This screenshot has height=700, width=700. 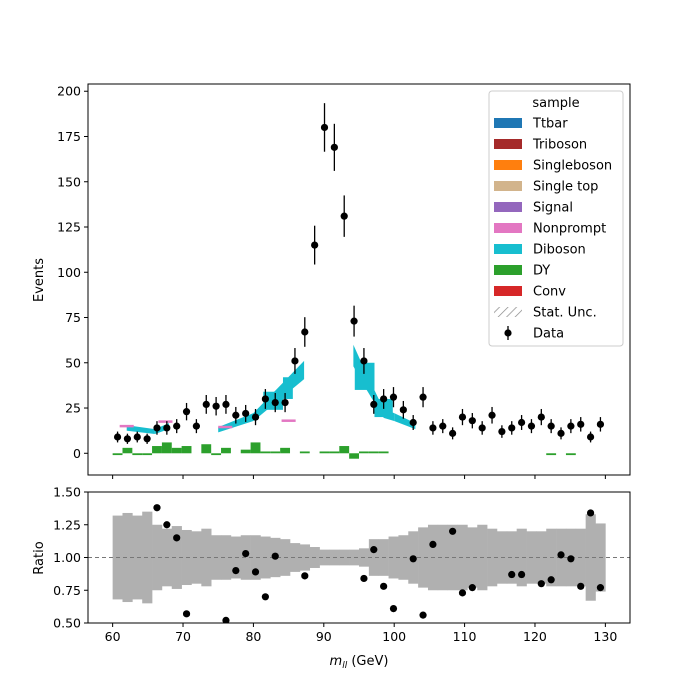 What do you see at coordinates (69, 91) in the screenshot?
I see `top-y-tick-label: 200` at bounding box center [69, 91].